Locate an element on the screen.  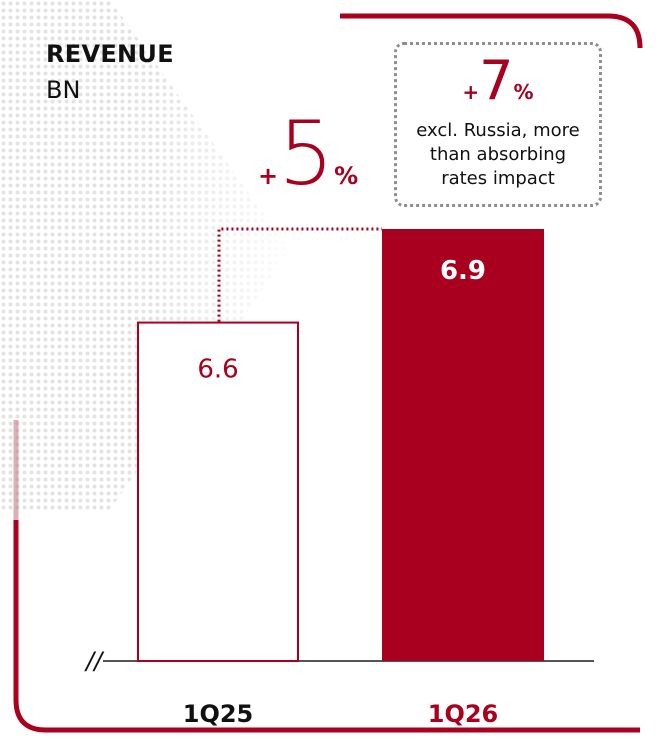
value-label: 6.9 is located at coordinates (463, 271).